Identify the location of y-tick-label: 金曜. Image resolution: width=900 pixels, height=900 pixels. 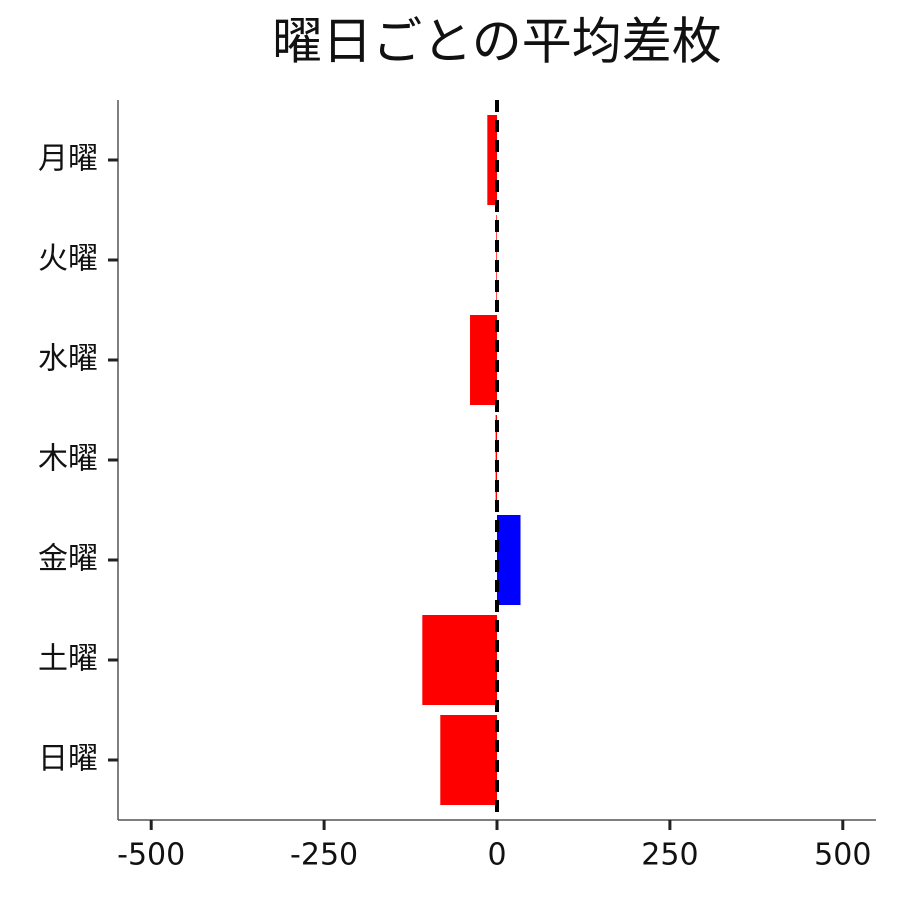
(68, 559).